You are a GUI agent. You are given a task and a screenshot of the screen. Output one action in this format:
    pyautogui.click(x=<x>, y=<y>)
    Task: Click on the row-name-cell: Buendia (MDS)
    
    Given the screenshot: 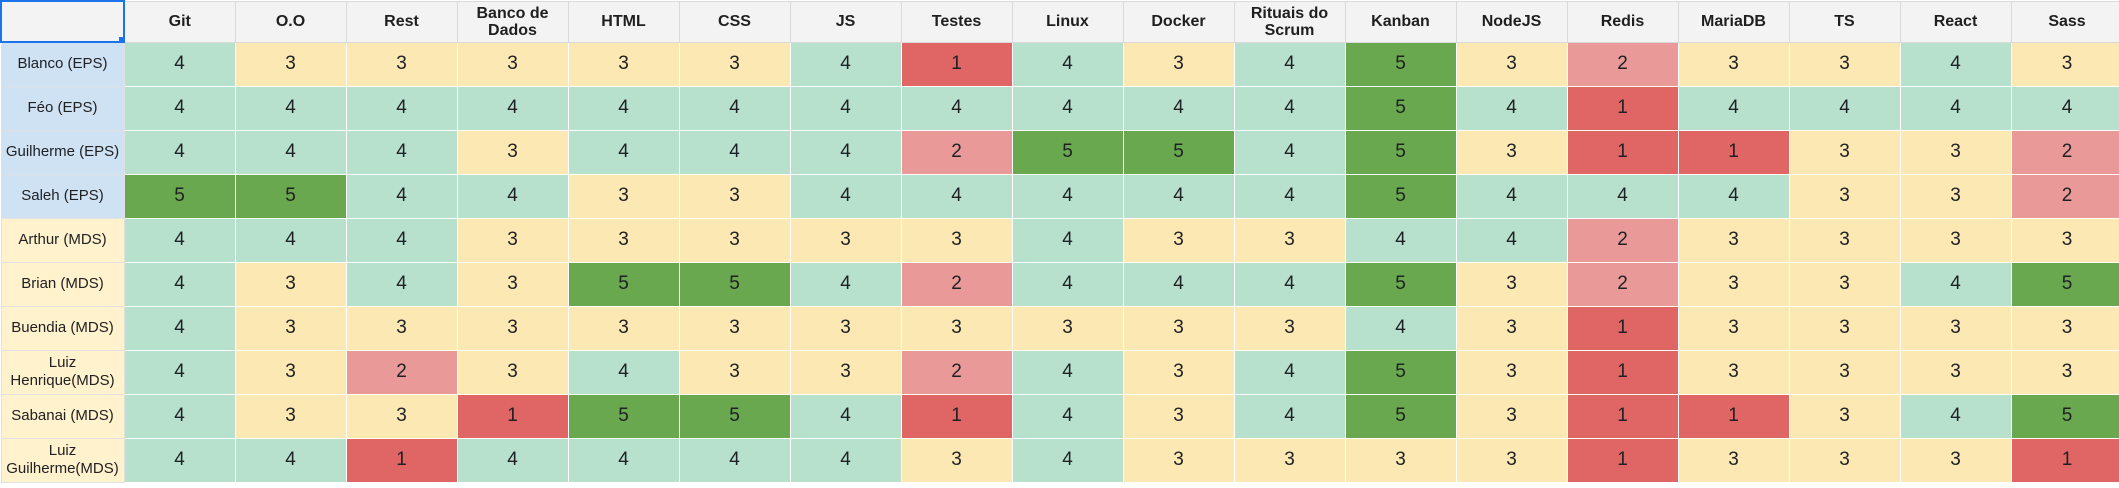 What is the action you would take?
    pyautogui.click(x=62, y=328)
    